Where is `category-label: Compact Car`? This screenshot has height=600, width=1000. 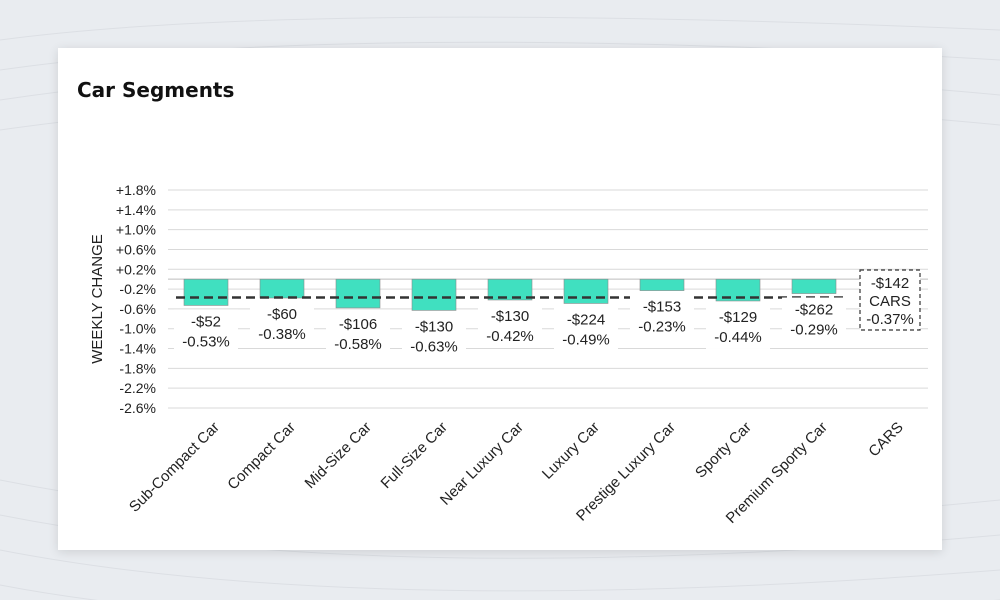
category-label: Compact Car is located at coordinates (261, 456).